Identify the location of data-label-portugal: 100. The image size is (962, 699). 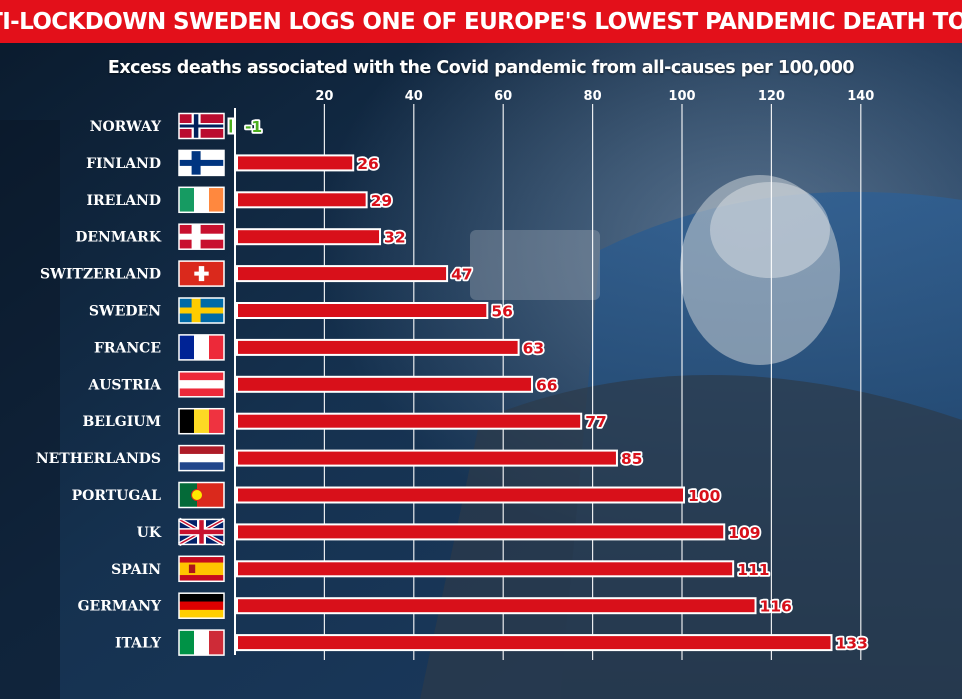
(704, 496).